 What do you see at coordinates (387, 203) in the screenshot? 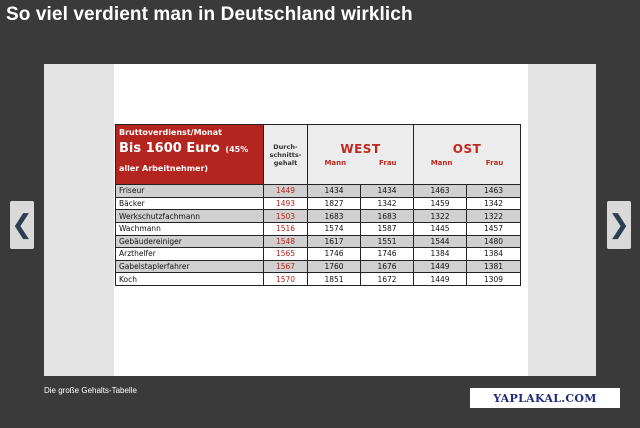
I see `west-frau-cell: 1342` at bounding box center [387, 203].